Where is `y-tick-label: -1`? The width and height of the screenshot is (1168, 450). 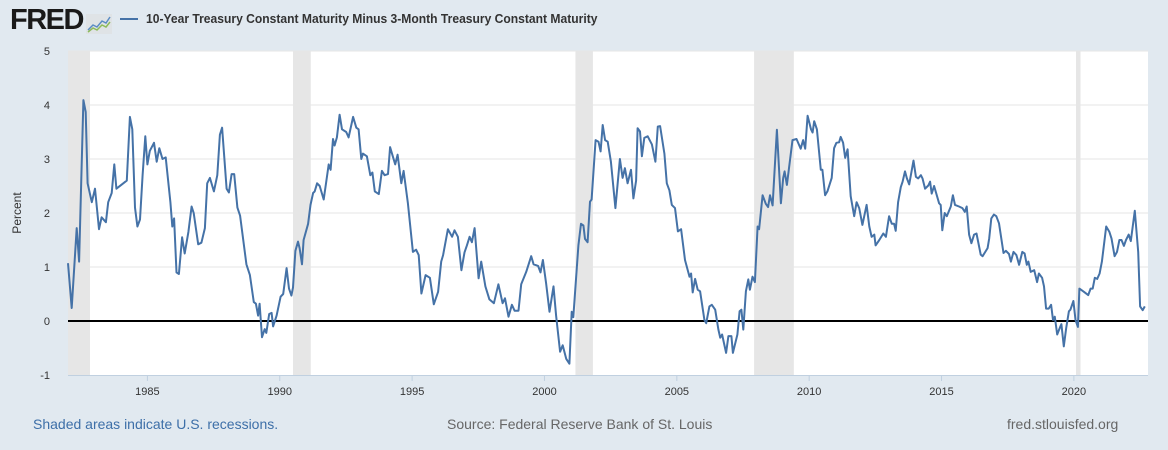 y-tick-label: -1 is located at coordinates (45, 376).